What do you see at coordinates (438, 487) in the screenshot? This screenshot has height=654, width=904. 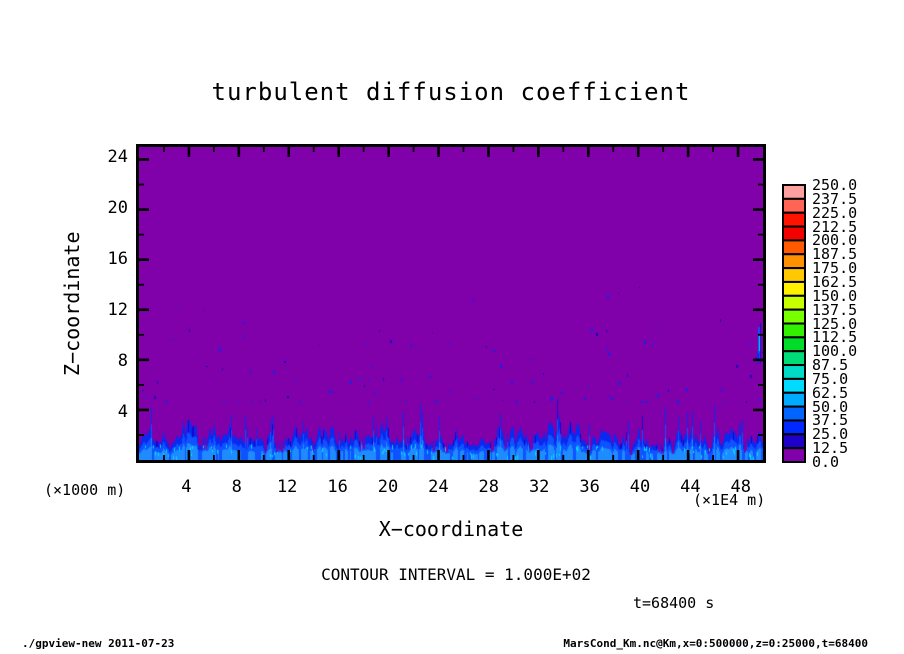 I see `x-tick-label: 24` at bounding box center [438, 487].